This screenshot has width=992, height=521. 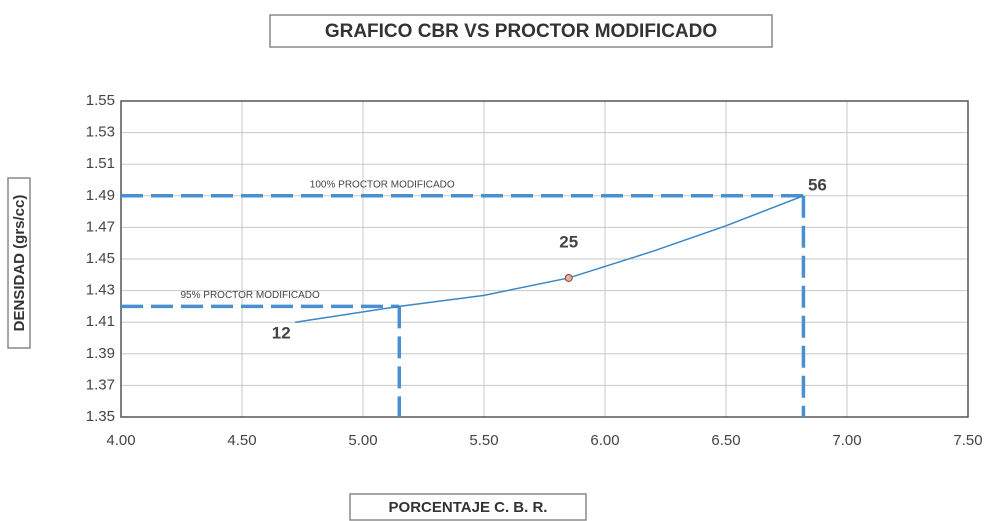 What do you see at coordinates (100, 226) in the screenshot?
I see `y-tick-label: 1.47` at bounding box center [100, 226].